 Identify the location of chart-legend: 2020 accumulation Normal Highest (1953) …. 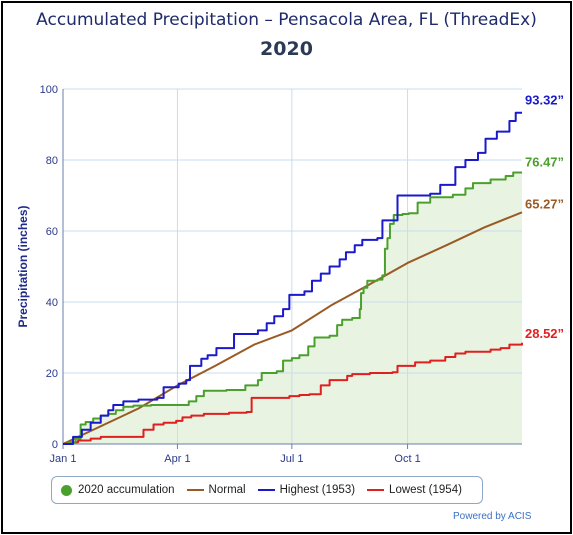
(267, 490).